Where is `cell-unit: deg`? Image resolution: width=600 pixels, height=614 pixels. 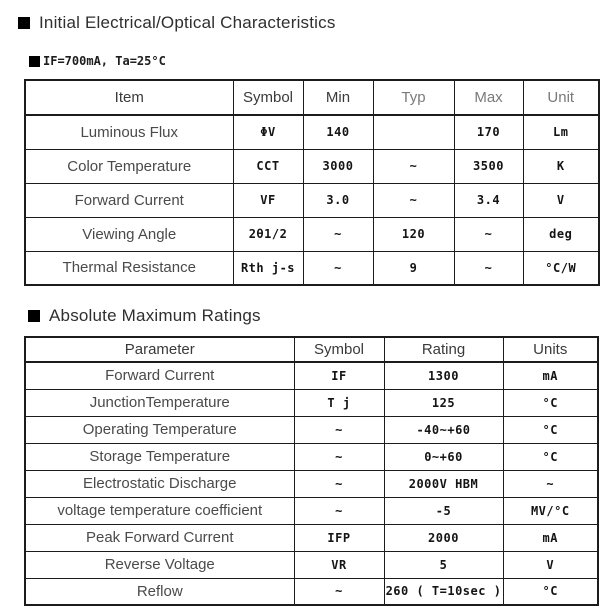 cell-unit: deg is located at coordinates (561, 234).